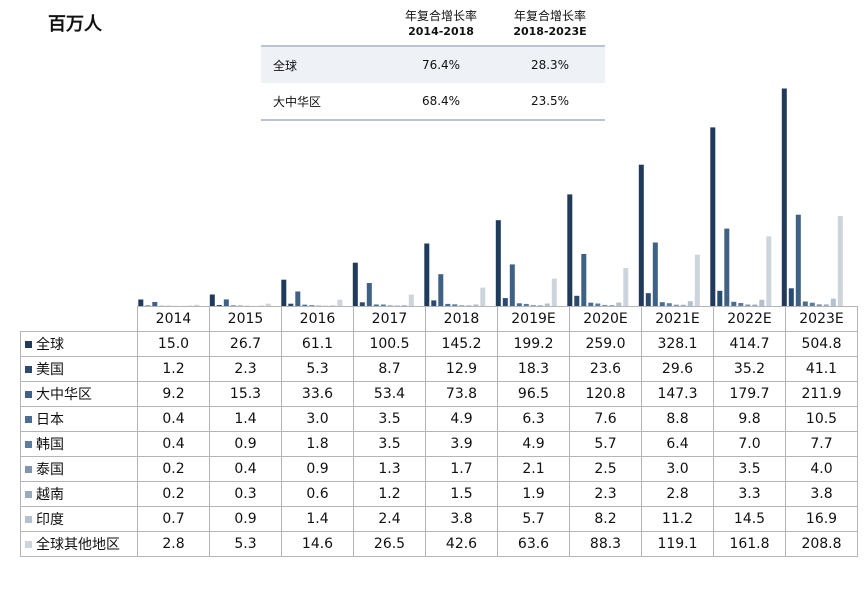  Describe the element at coordinates (317, 494) in the screenshot. I see `data-label: 0.6` at that location.